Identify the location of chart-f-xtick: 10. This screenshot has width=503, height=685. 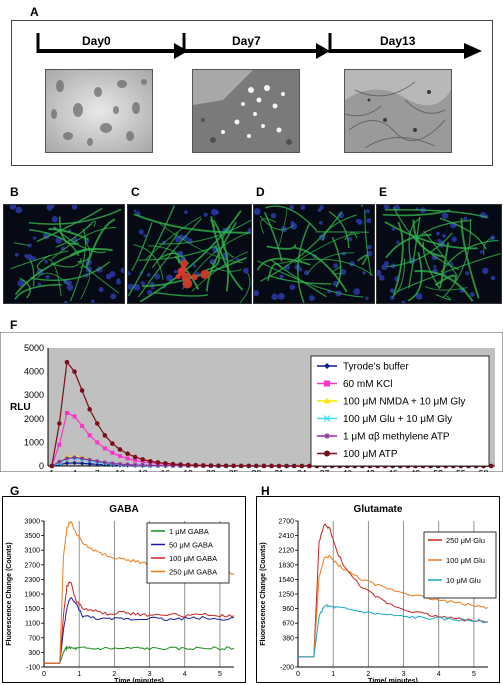
(120, 470).